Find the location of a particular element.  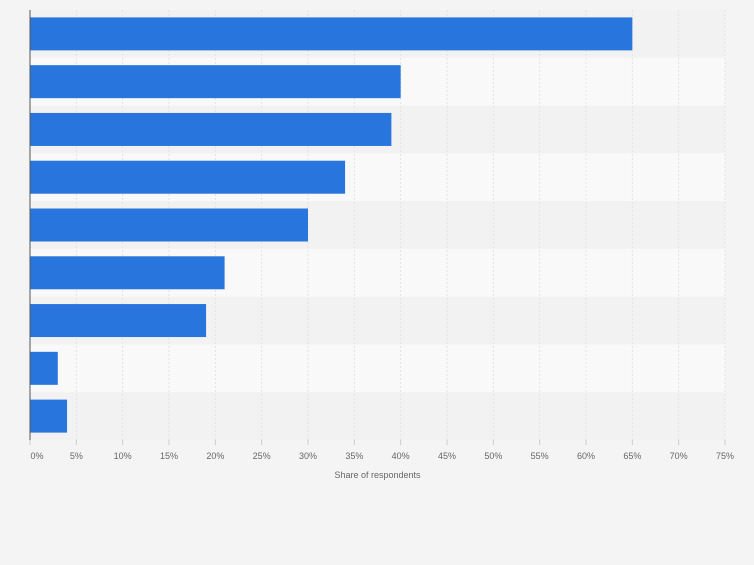

x-tick-label: 45% is located at coordinates (447, 456).